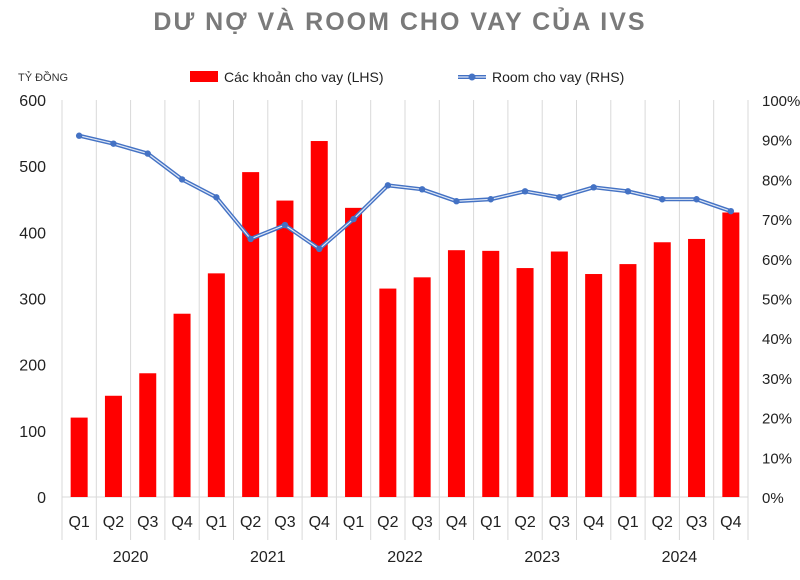 The height and width of the screenshot is (580, 800). Describe the element at coordinates (43, 77) in the screenshot. I see `y-axis-unit-label: TỶ ĐỒNG` at that location.